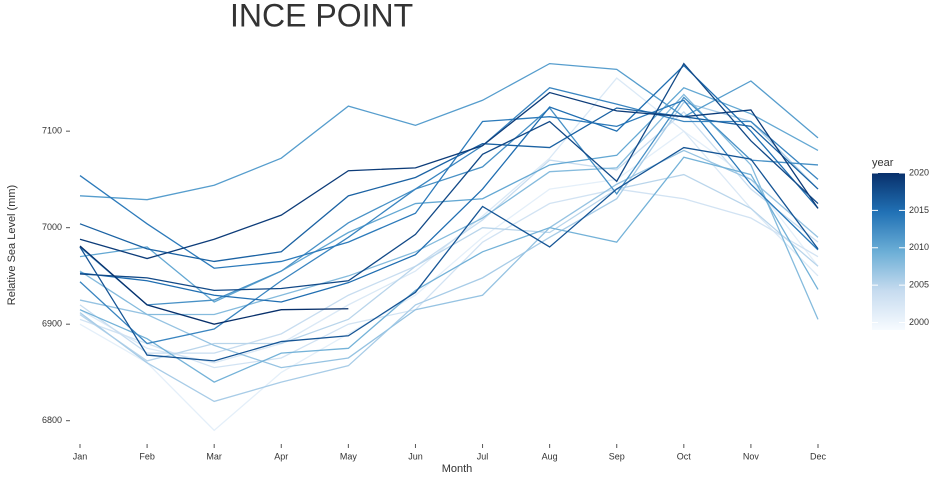 The image size is (940, 480). Describe the element at coordinates (214, 456) in the screenshot. I see `x-tick-label: Mar` at that location.